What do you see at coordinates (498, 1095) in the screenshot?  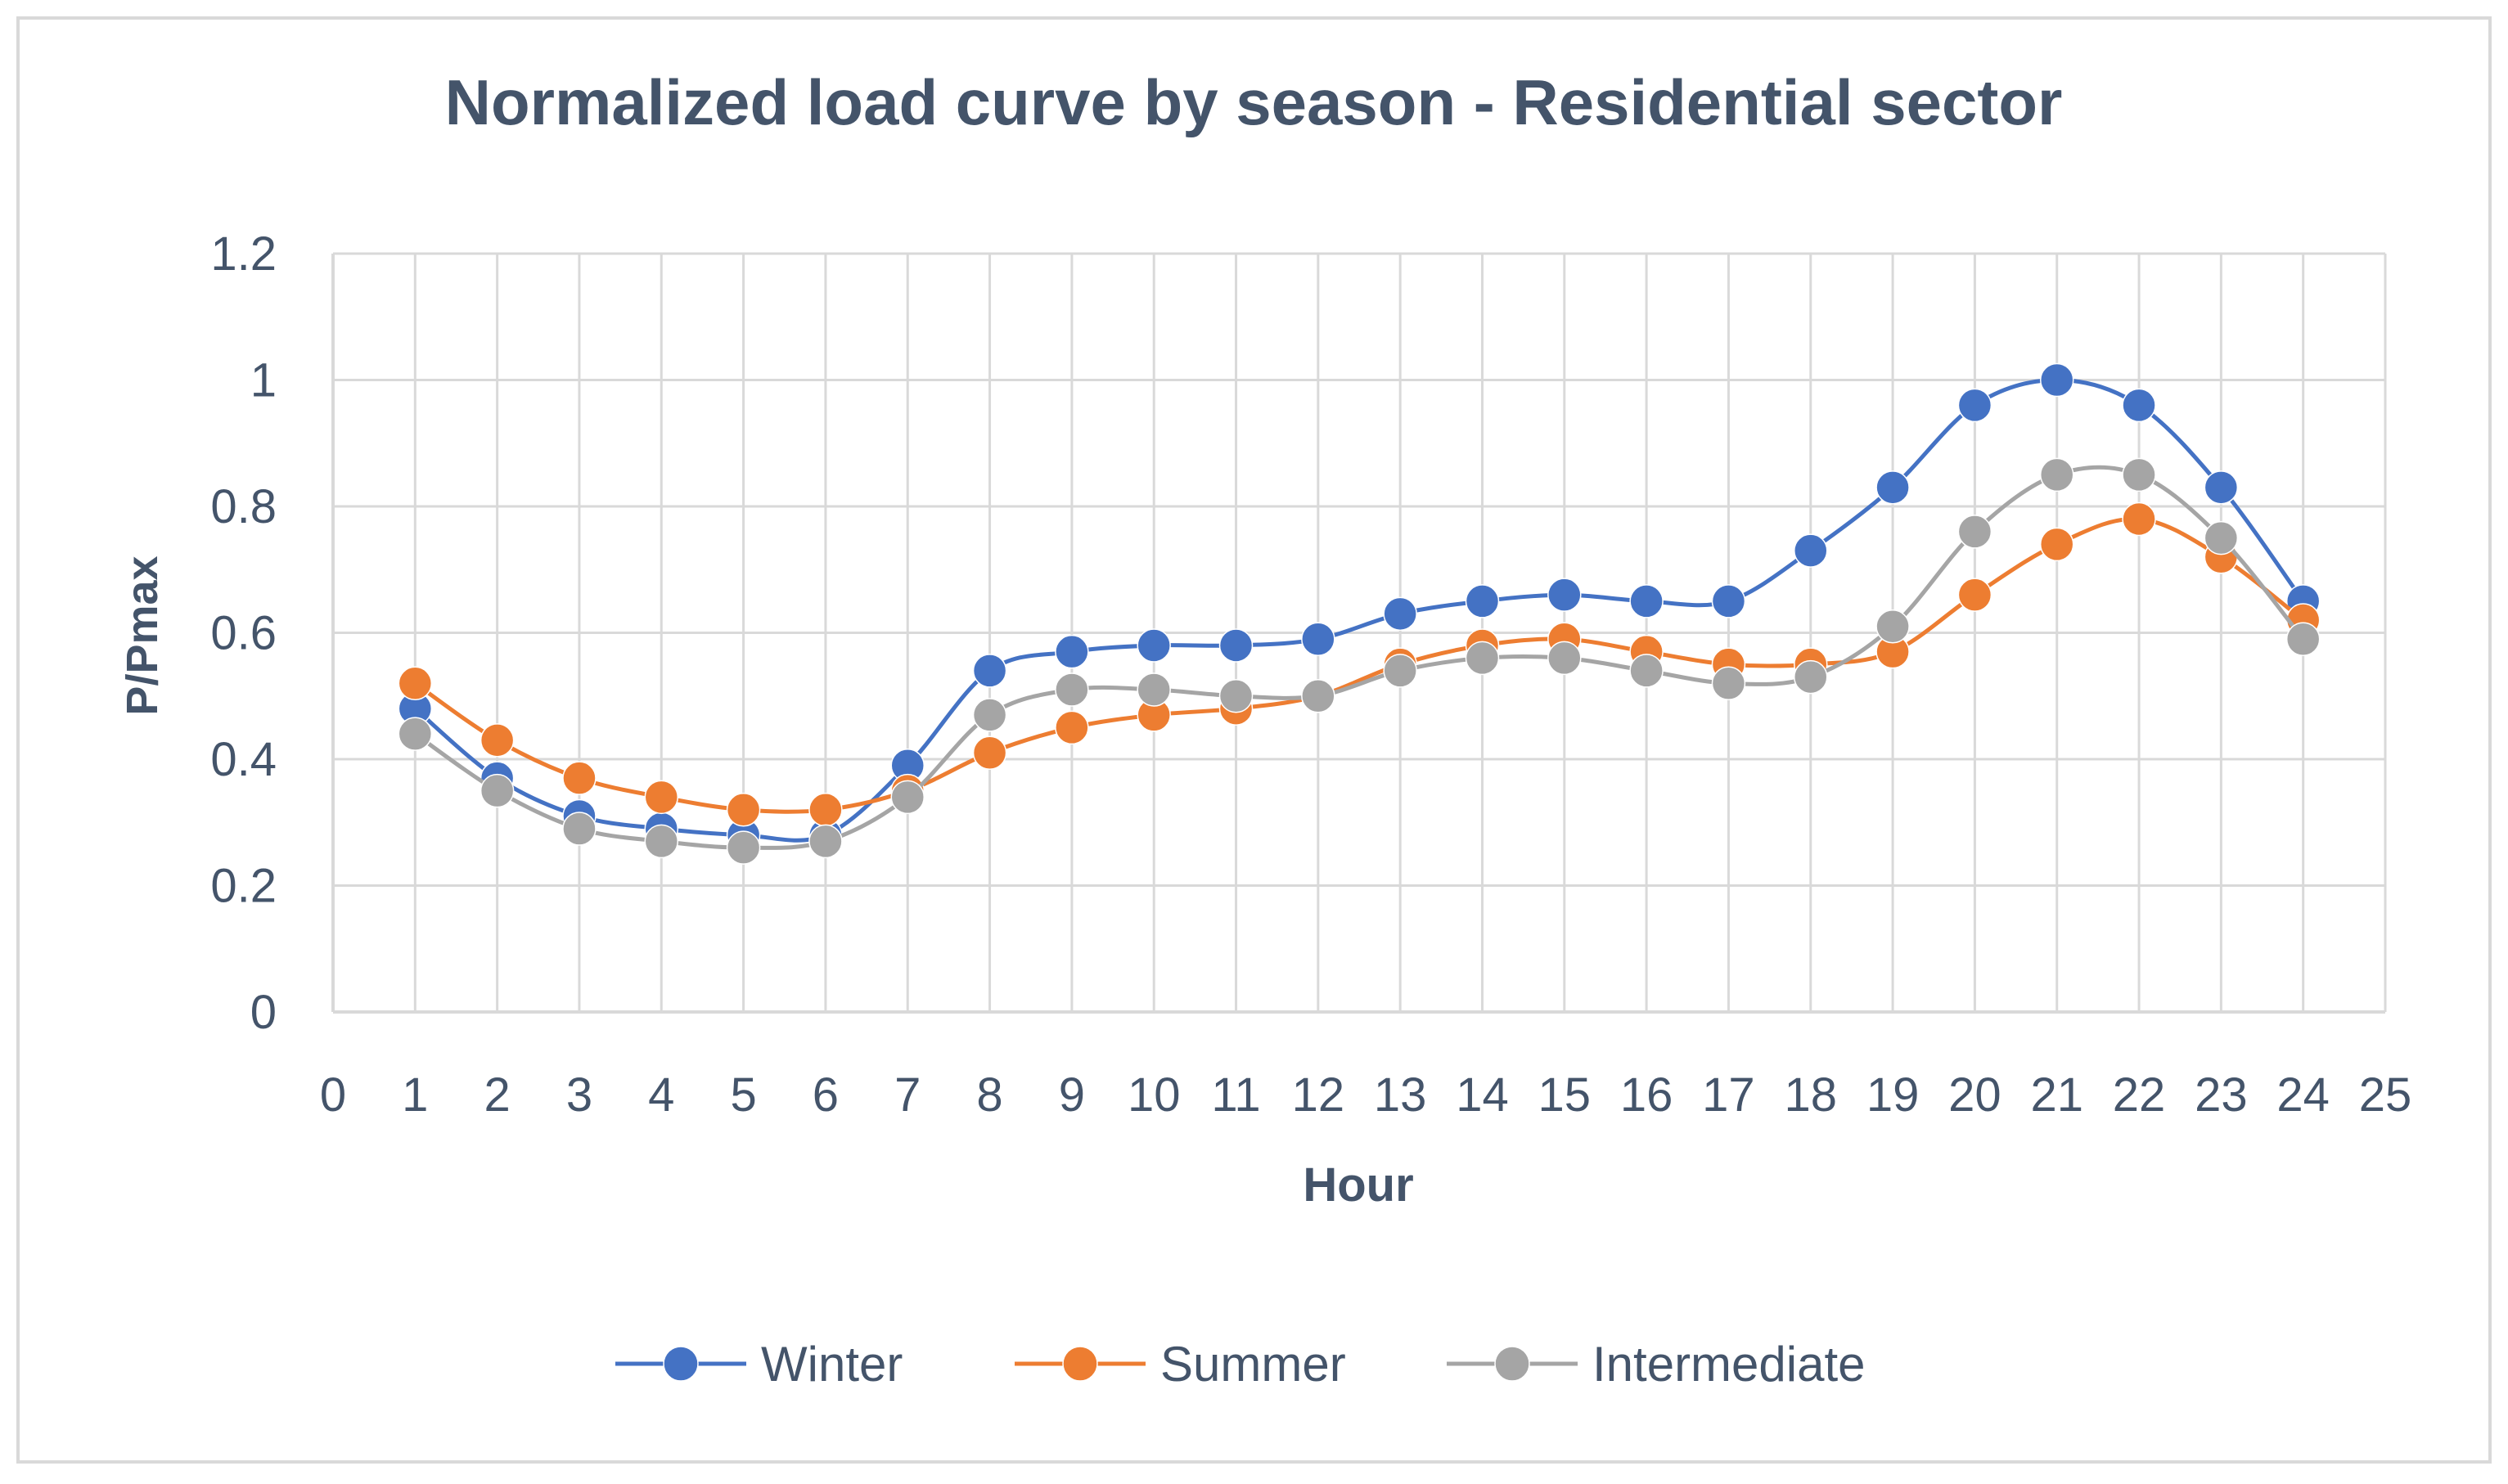 I see `x-tick-label: 2` at bounding box center [498, 1095].